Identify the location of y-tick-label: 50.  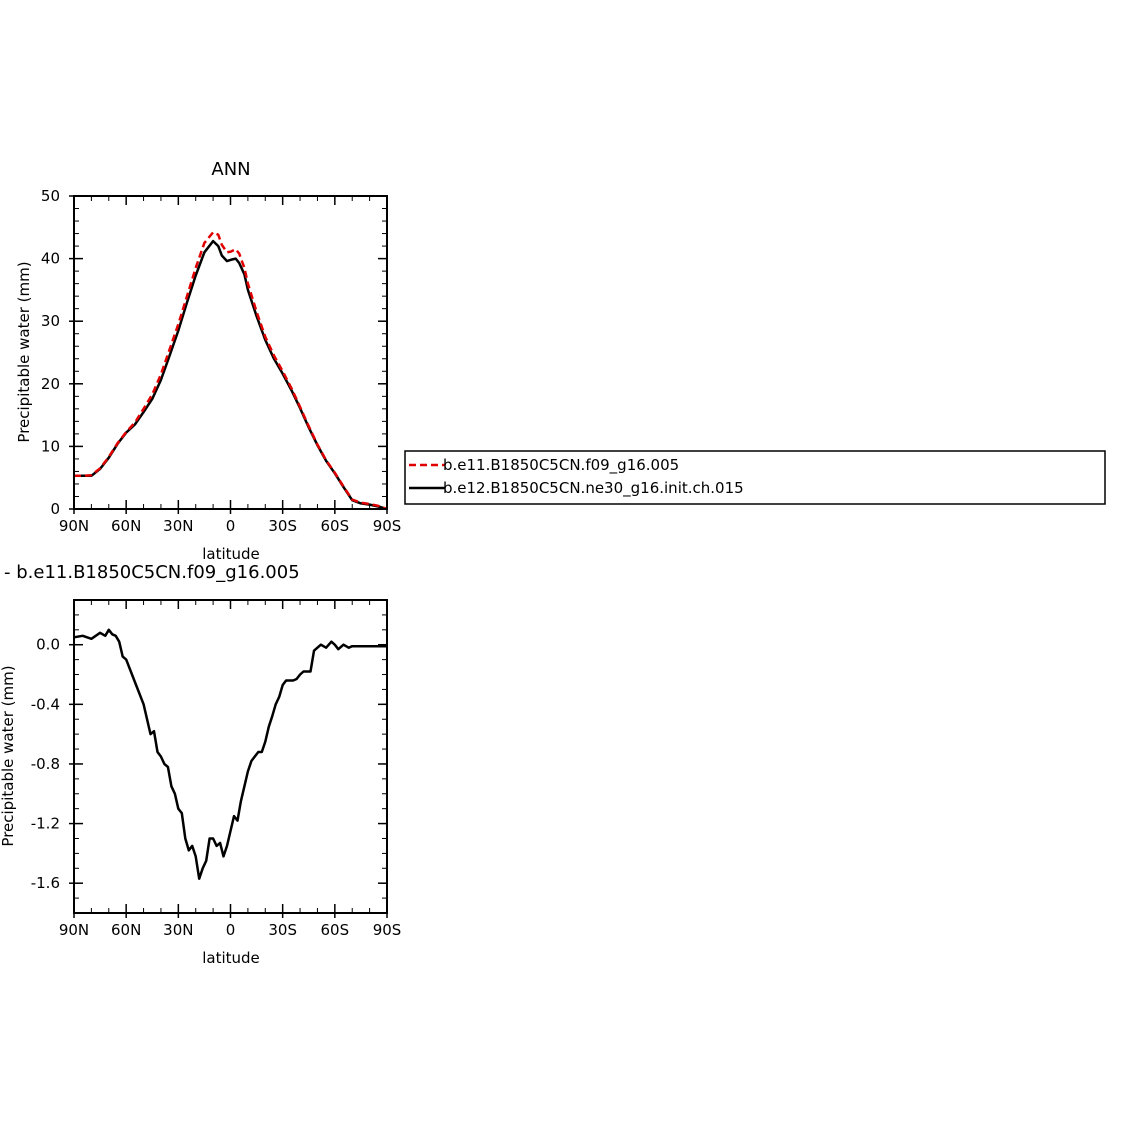
(50, 196).